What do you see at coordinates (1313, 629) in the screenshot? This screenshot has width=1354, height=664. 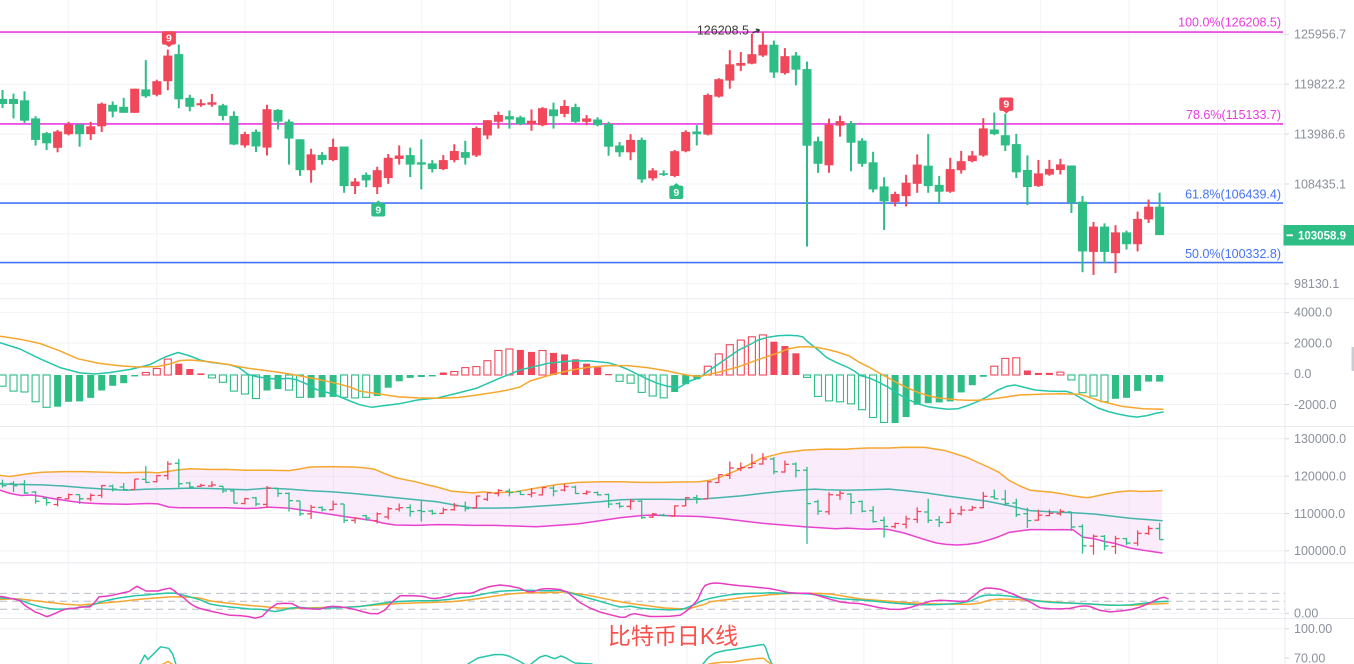 I see `svg-text: 100.00` at bounding box center [1313, 629].